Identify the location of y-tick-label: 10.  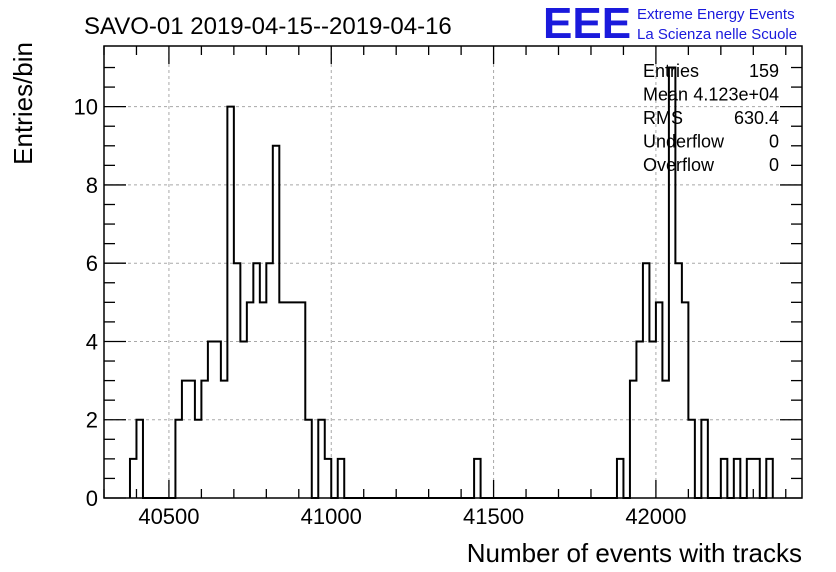
(86, 107).